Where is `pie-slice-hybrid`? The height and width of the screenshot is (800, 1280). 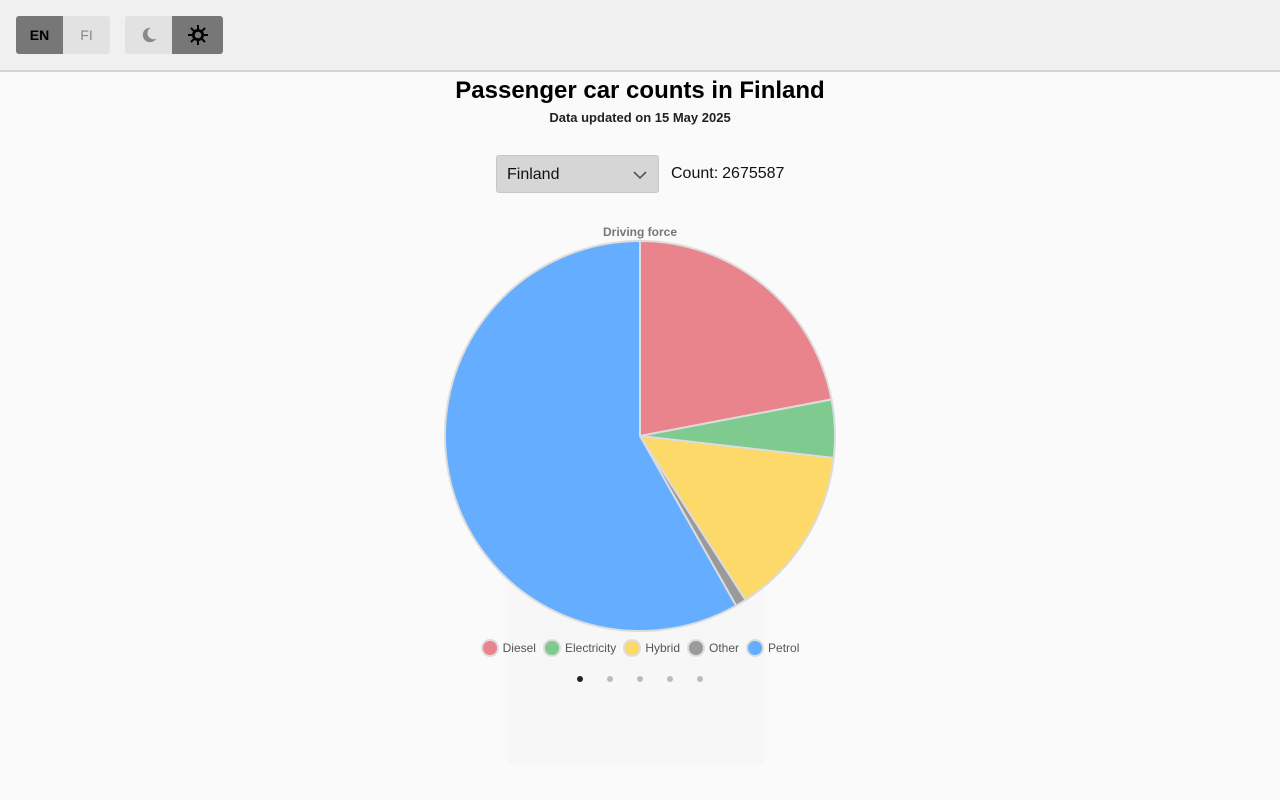 pie-slice-hybrid is located at coordinates (736, 518).